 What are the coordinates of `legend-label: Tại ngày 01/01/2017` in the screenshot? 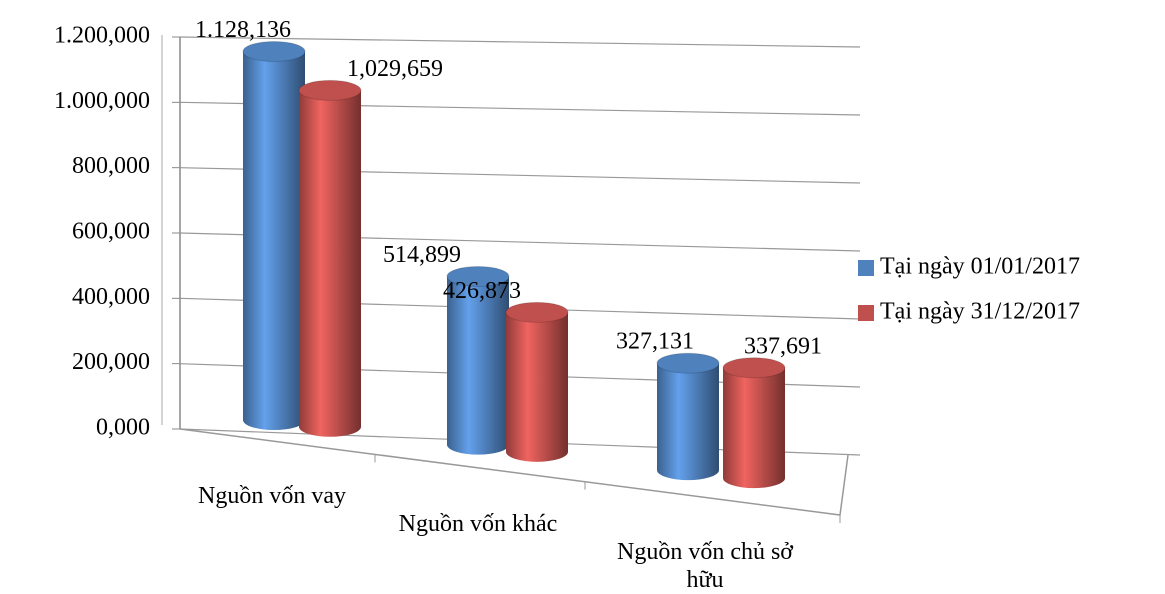 It's located at (980, 267).